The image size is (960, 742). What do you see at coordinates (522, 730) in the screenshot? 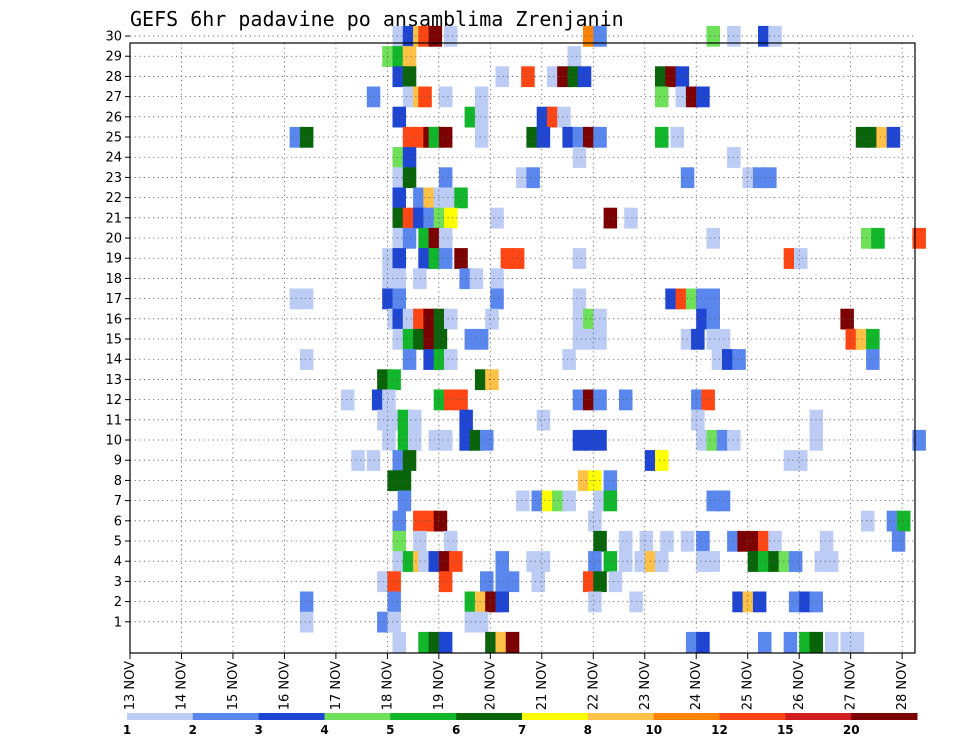
I see `colorbar-label: 7` at bounding box center [522, 730].